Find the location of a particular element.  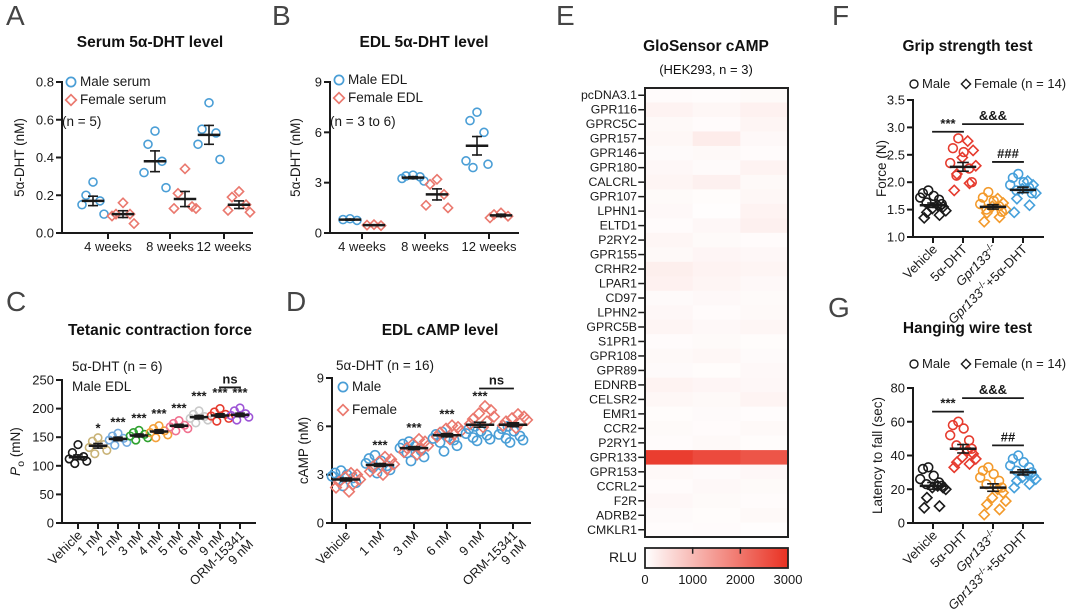

legend-note: (n = 3 to 6) is located at coordinates (363, 121).